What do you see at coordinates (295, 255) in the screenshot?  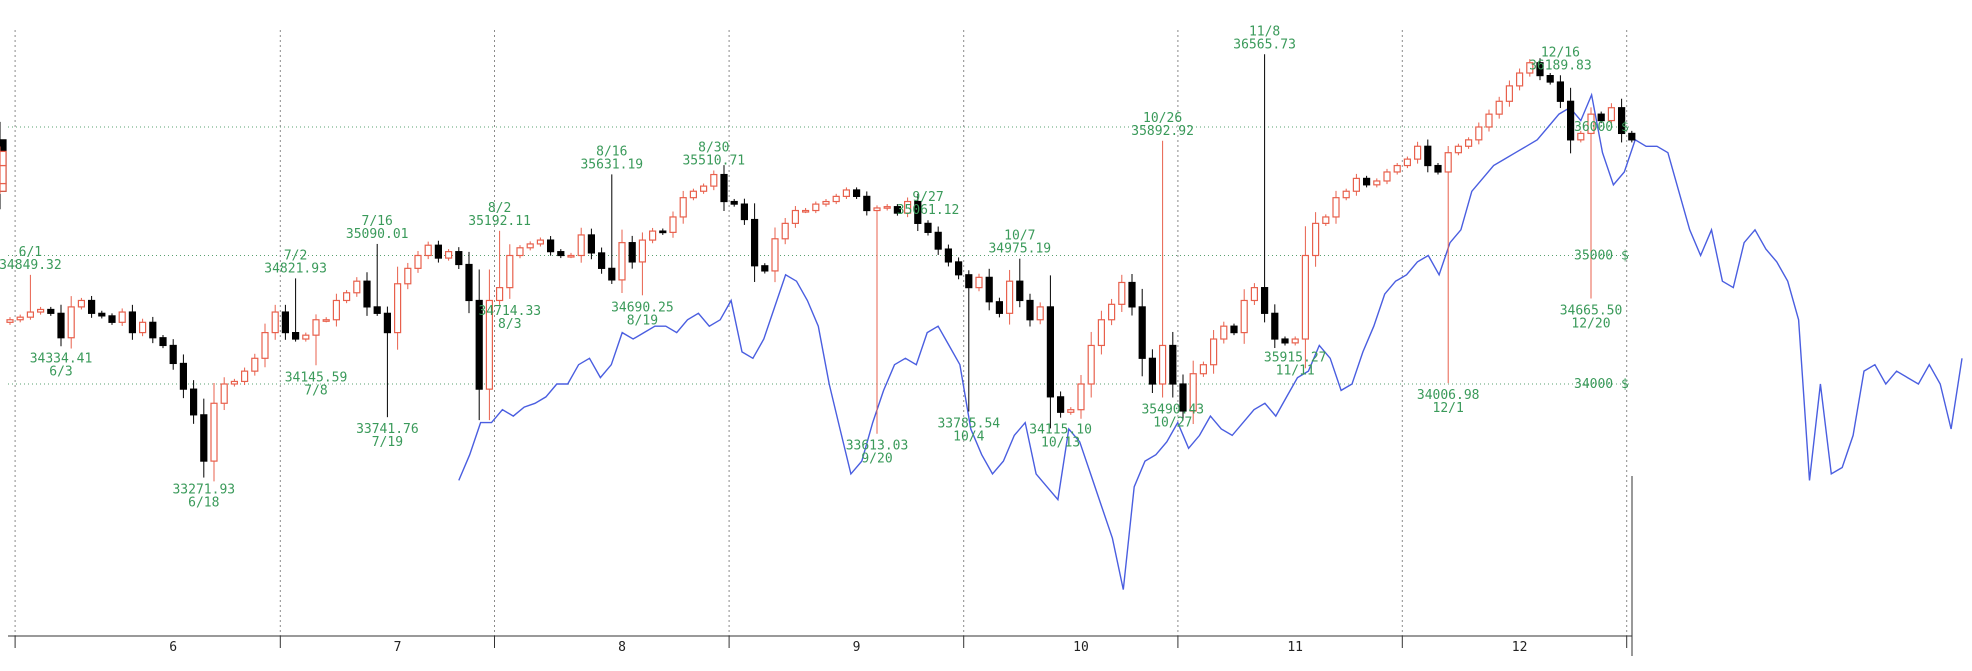 I see `annotation-text-3-0: 7/2` at bounding box center [295, 255].